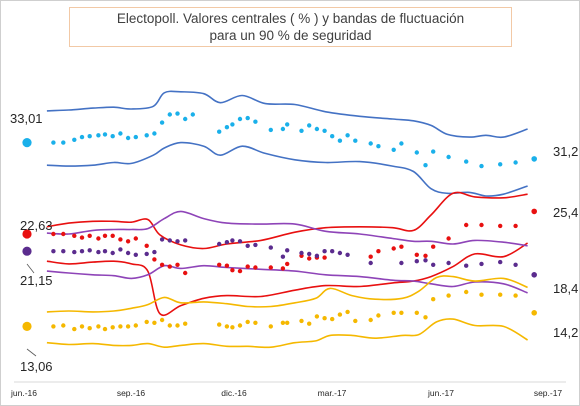 The image size is (580, 406). Describe the element at coordinates (565, 212) in the screenshot. I see `end-value-label: 25,4` at that location.